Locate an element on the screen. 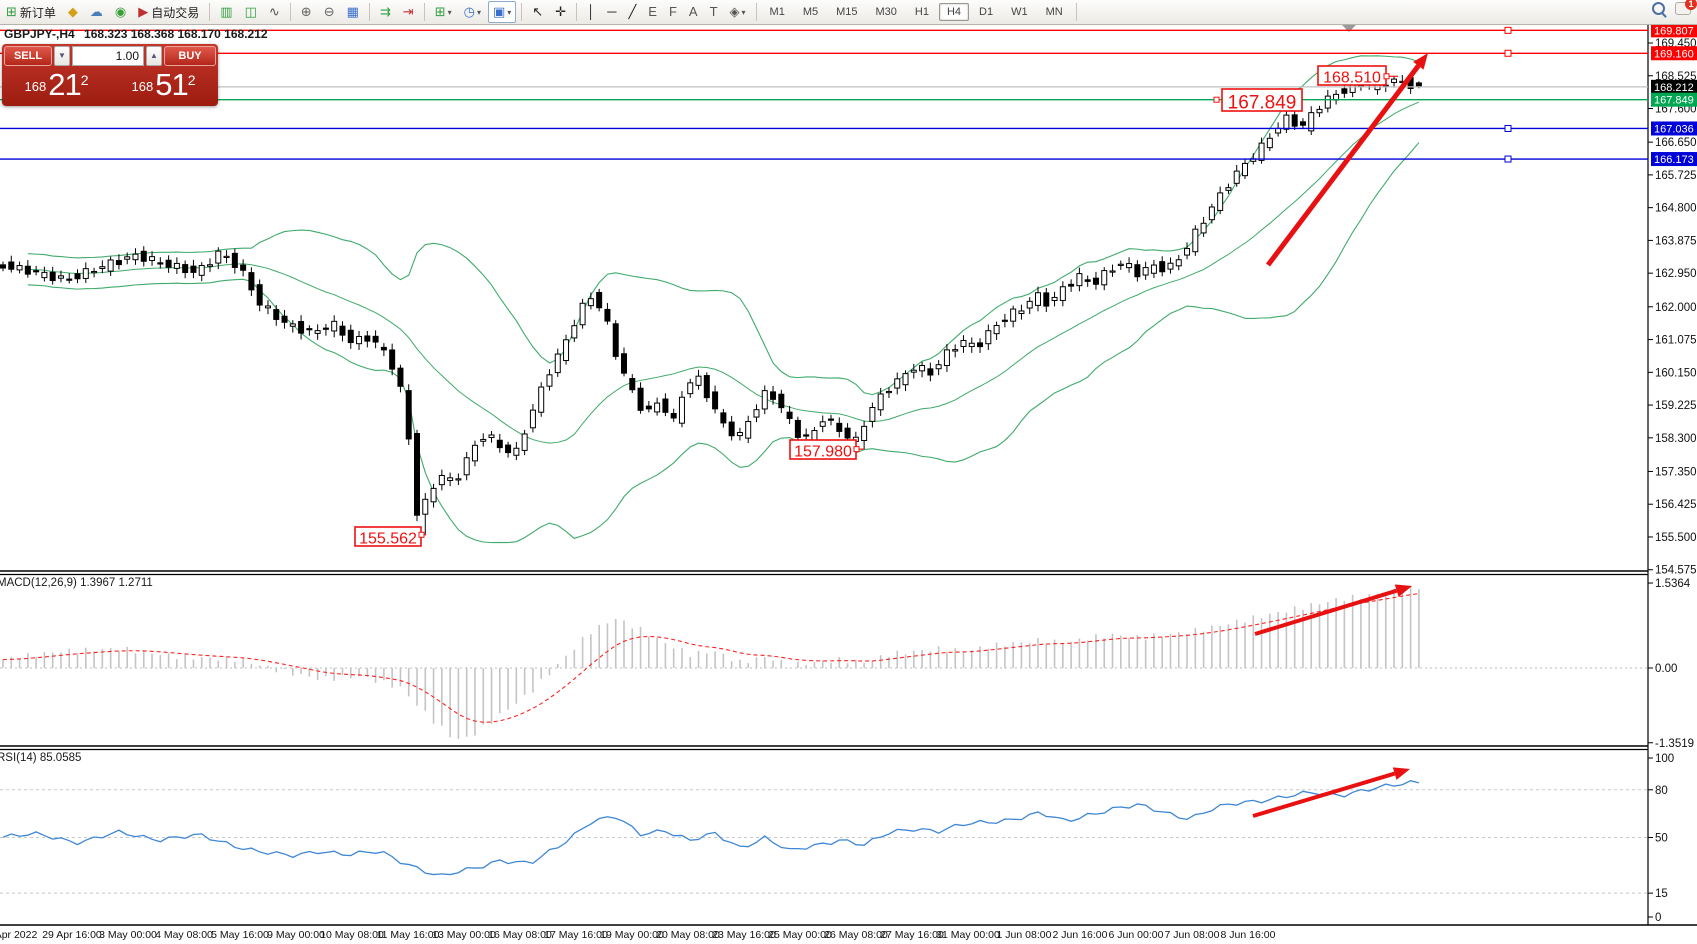 The height and width of the screenshot is (944, 1697). sell-button: SELL is located at coordinates (28, 56).